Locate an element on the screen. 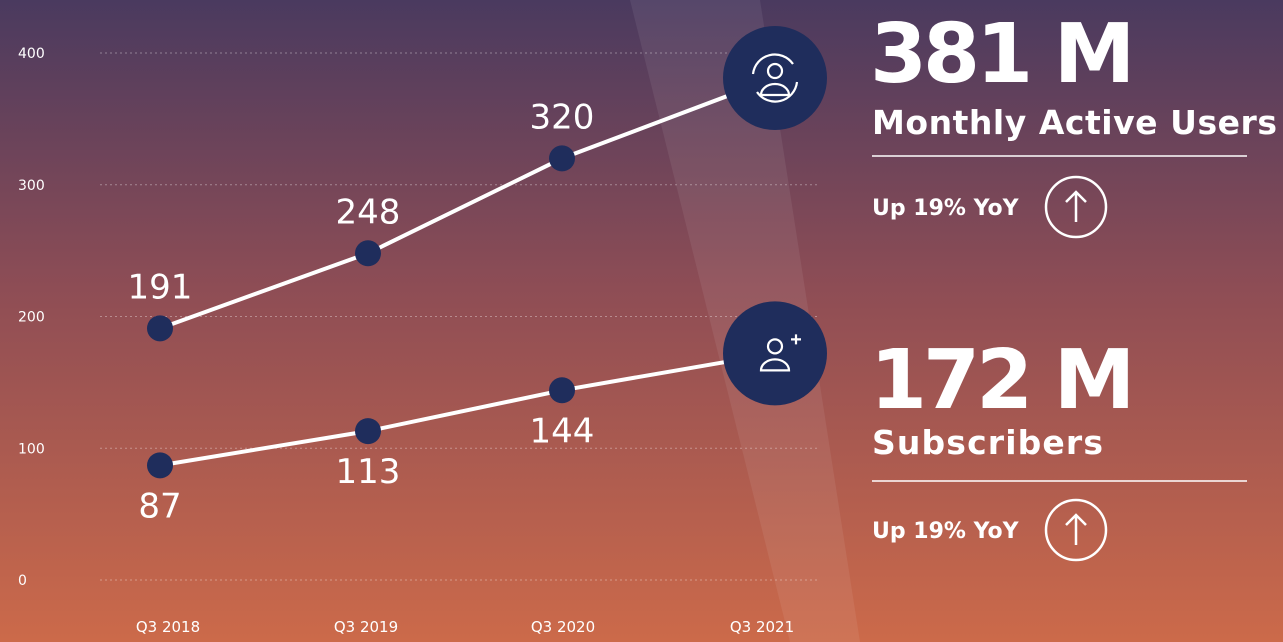 The width and height of the screenshot is (1283, 642). x-tick-label: Q3 2019 is located at coordinates (366, 627).